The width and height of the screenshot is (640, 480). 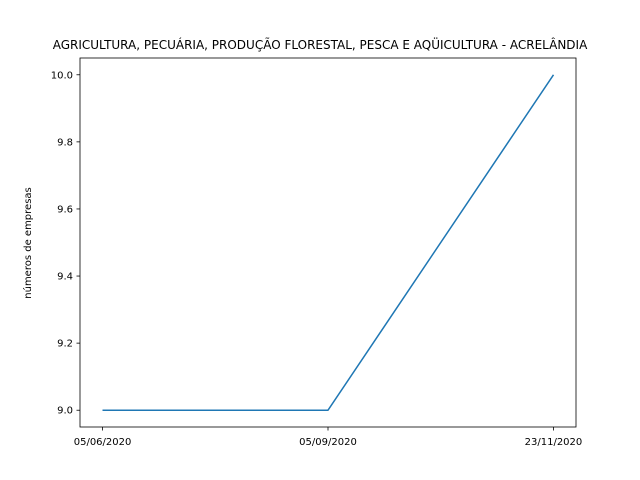 I want to click on y-tick-label: 9.6, so click(x=65, y=209).